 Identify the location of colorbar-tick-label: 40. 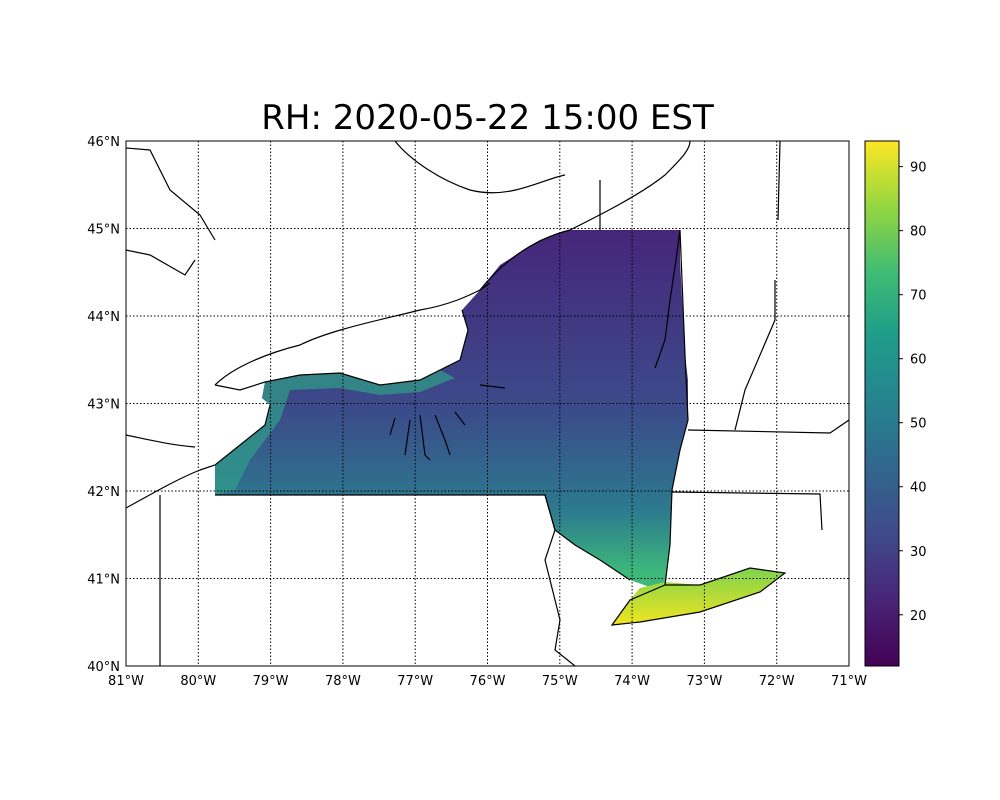
(918, 488).